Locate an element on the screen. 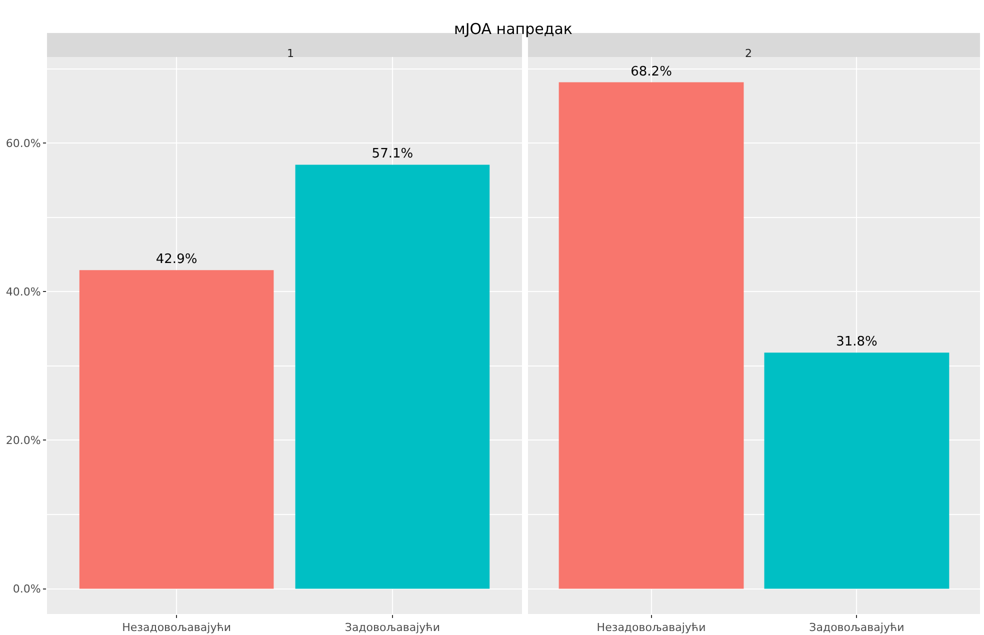 Image resolution: width=984 pixels, height=635 pixels. y-tick-label: 60.0% is located at coordinates (23, 143).